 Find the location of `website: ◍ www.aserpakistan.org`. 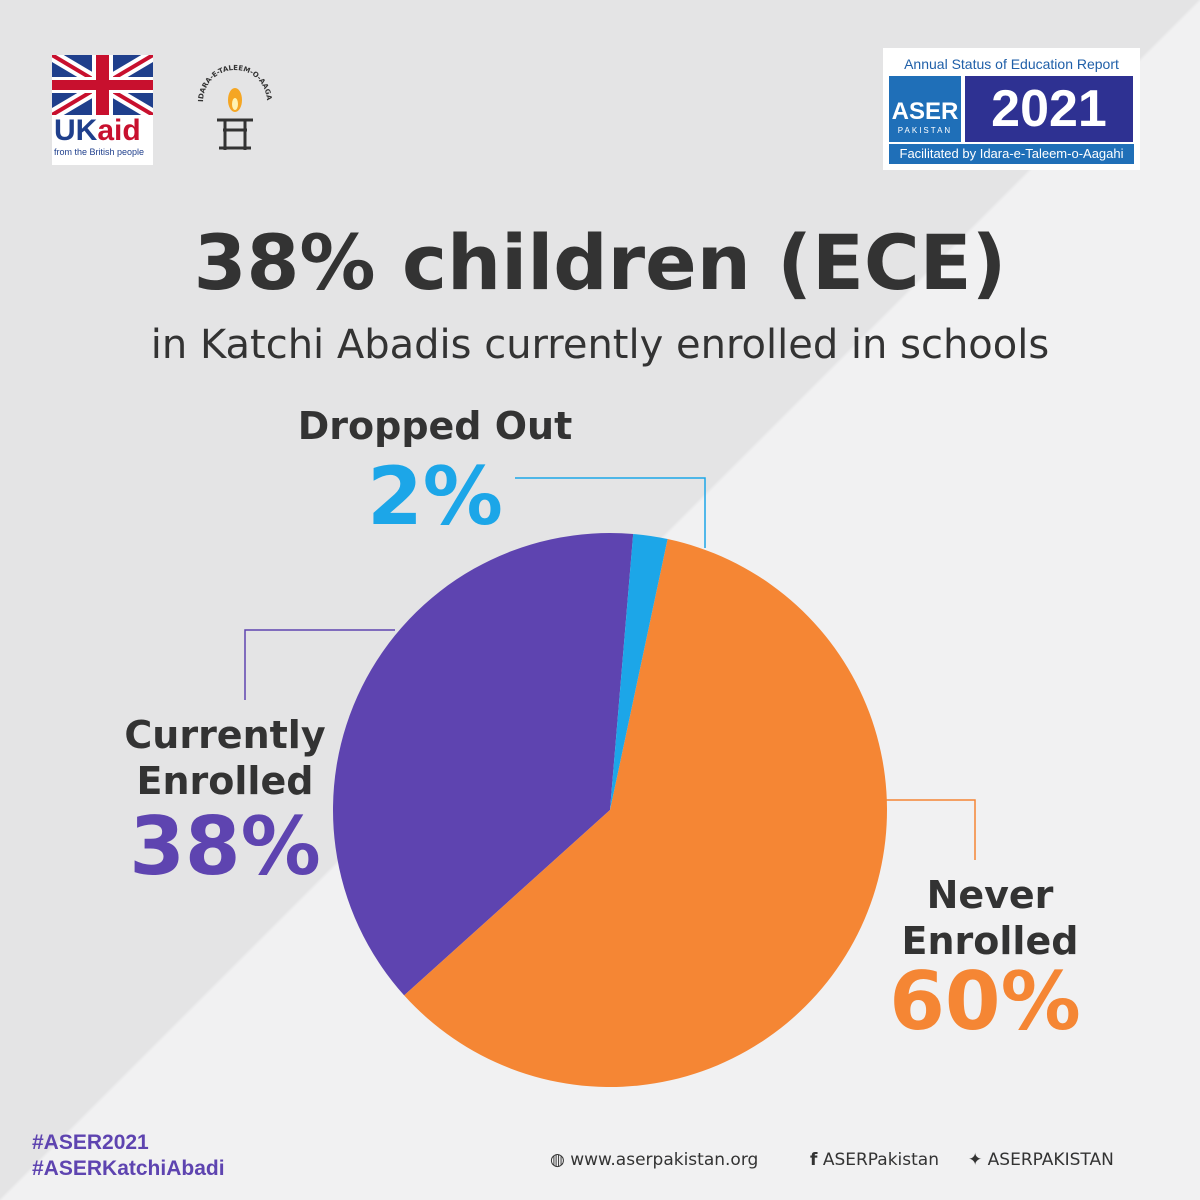

website: ◍ www.aserpakistan.org is located at coordinates (654, 1160).